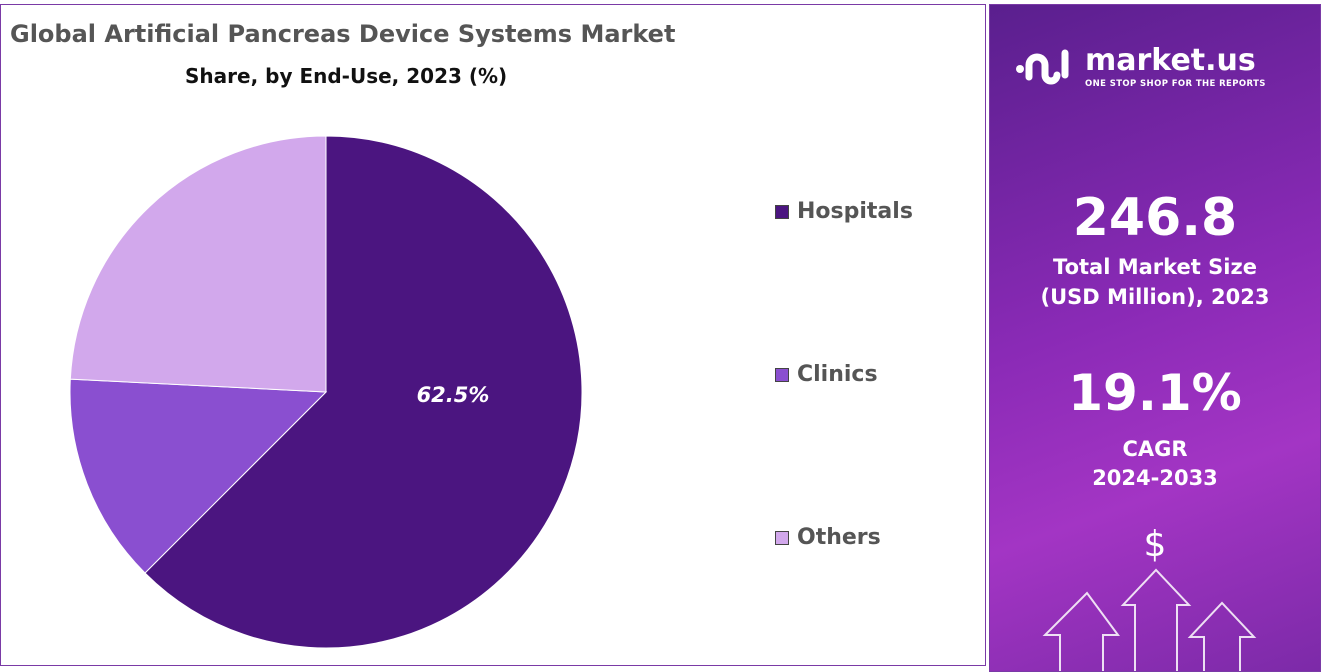 The width and height of the screenshot is (1321, 672). What do you see at coordinates (198, 476) in the screenshot?
I see `pie-slice-clinics` at bounding box center [198, 476].